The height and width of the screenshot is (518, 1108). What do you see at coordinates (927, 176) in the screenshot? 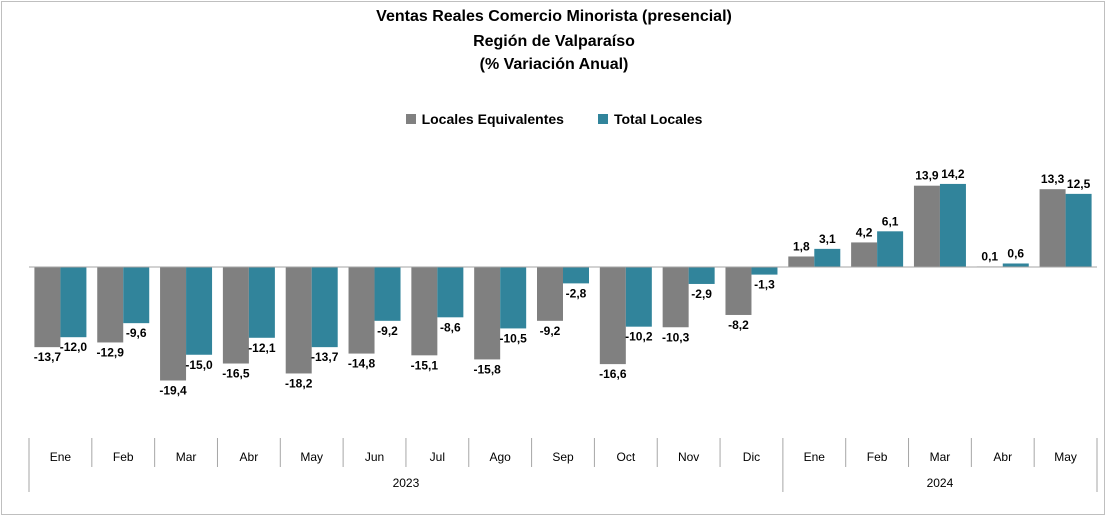
I see `data-label-series-1: 13,9` at bounding box center [927, 176].